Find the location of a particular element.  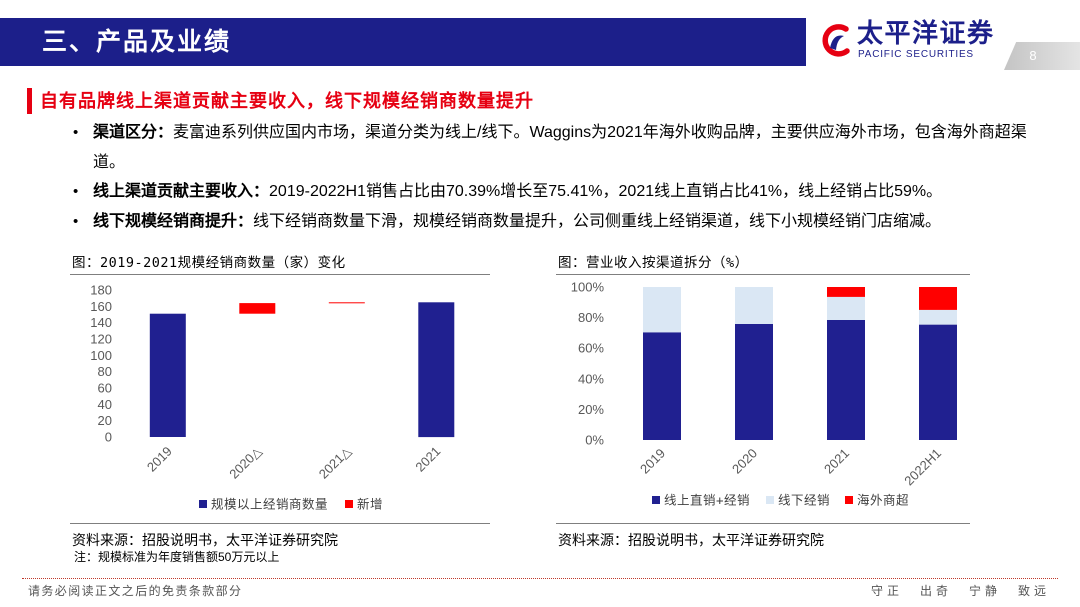

y-tick-label: 0 is located at coordinates (108, 437).